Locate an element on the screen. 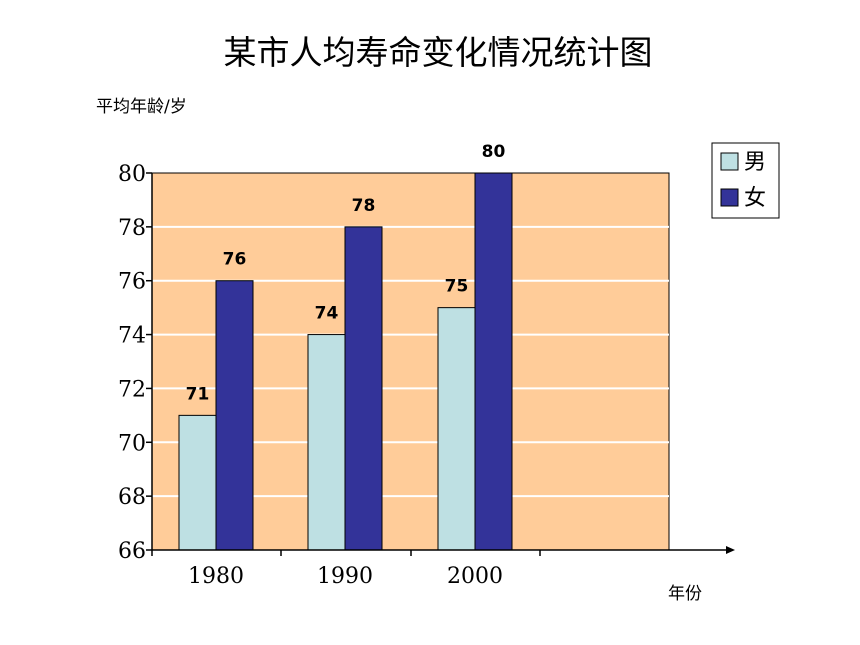  y-tick-label: 76 is located at coordinates (132, 282).